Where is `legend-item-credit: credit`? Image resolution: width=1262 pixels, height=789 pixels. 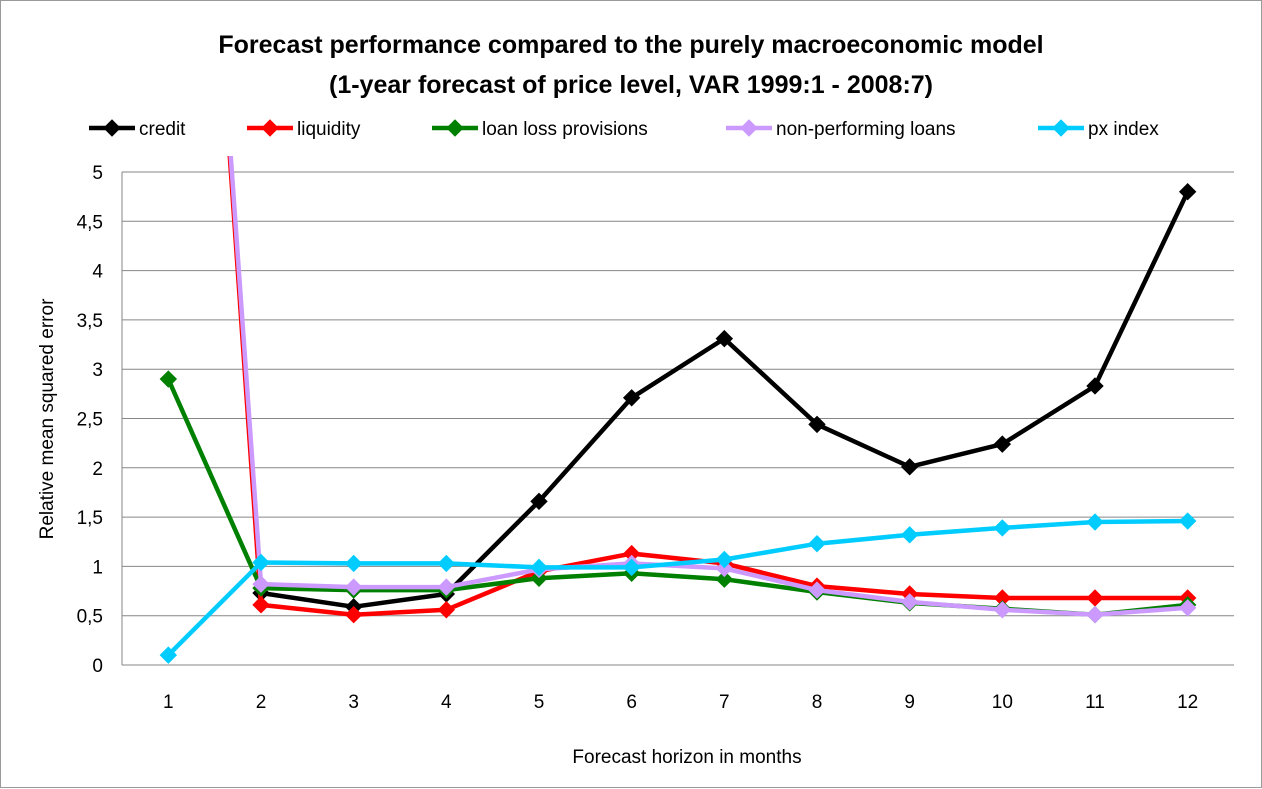
legend-item-credit: credit is located at coordinates (137, 129).